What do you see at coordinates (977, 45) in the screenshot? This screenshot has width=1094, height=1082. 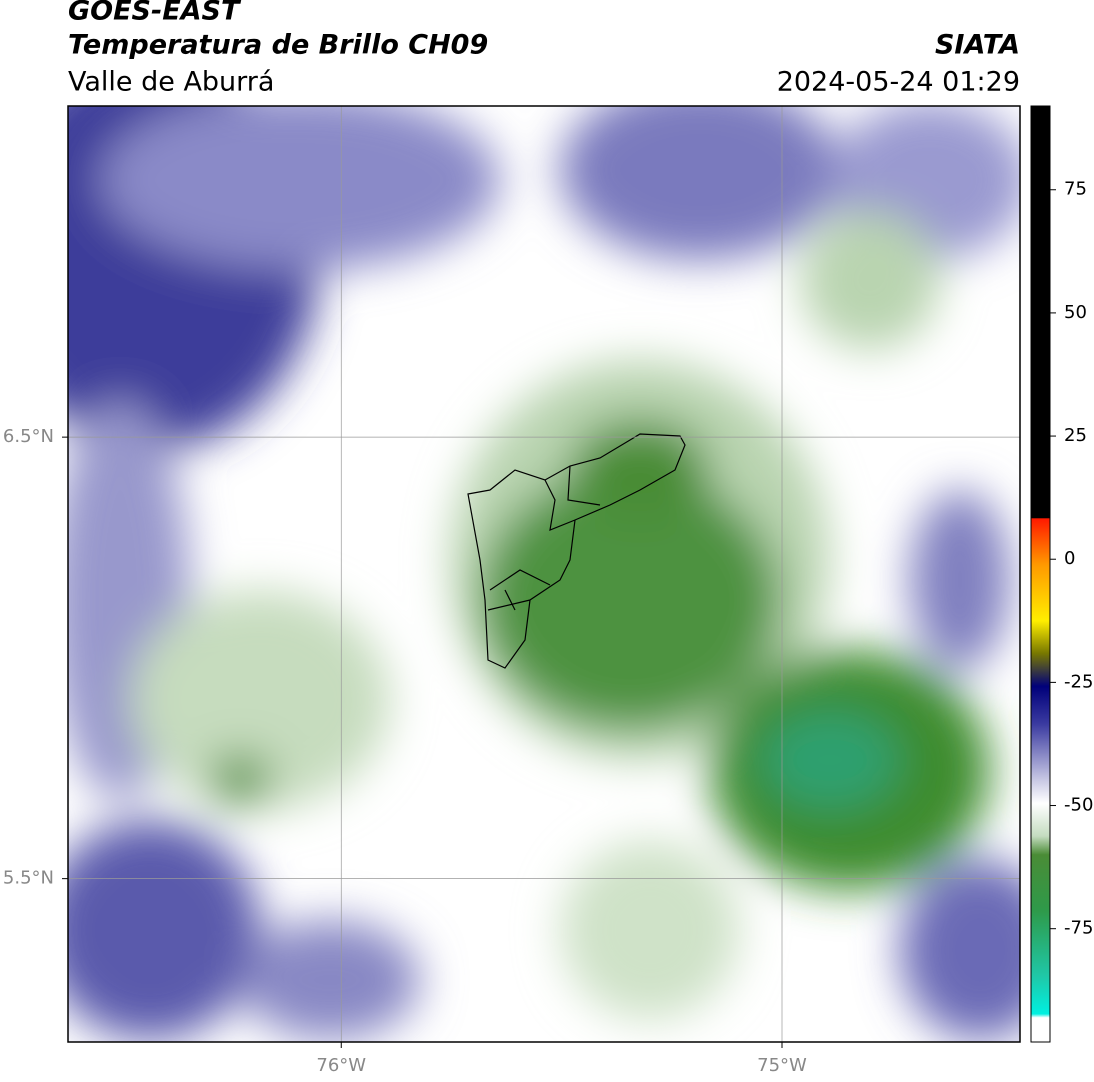 I see `agency: SIATA` at bounding box center [977, 45].